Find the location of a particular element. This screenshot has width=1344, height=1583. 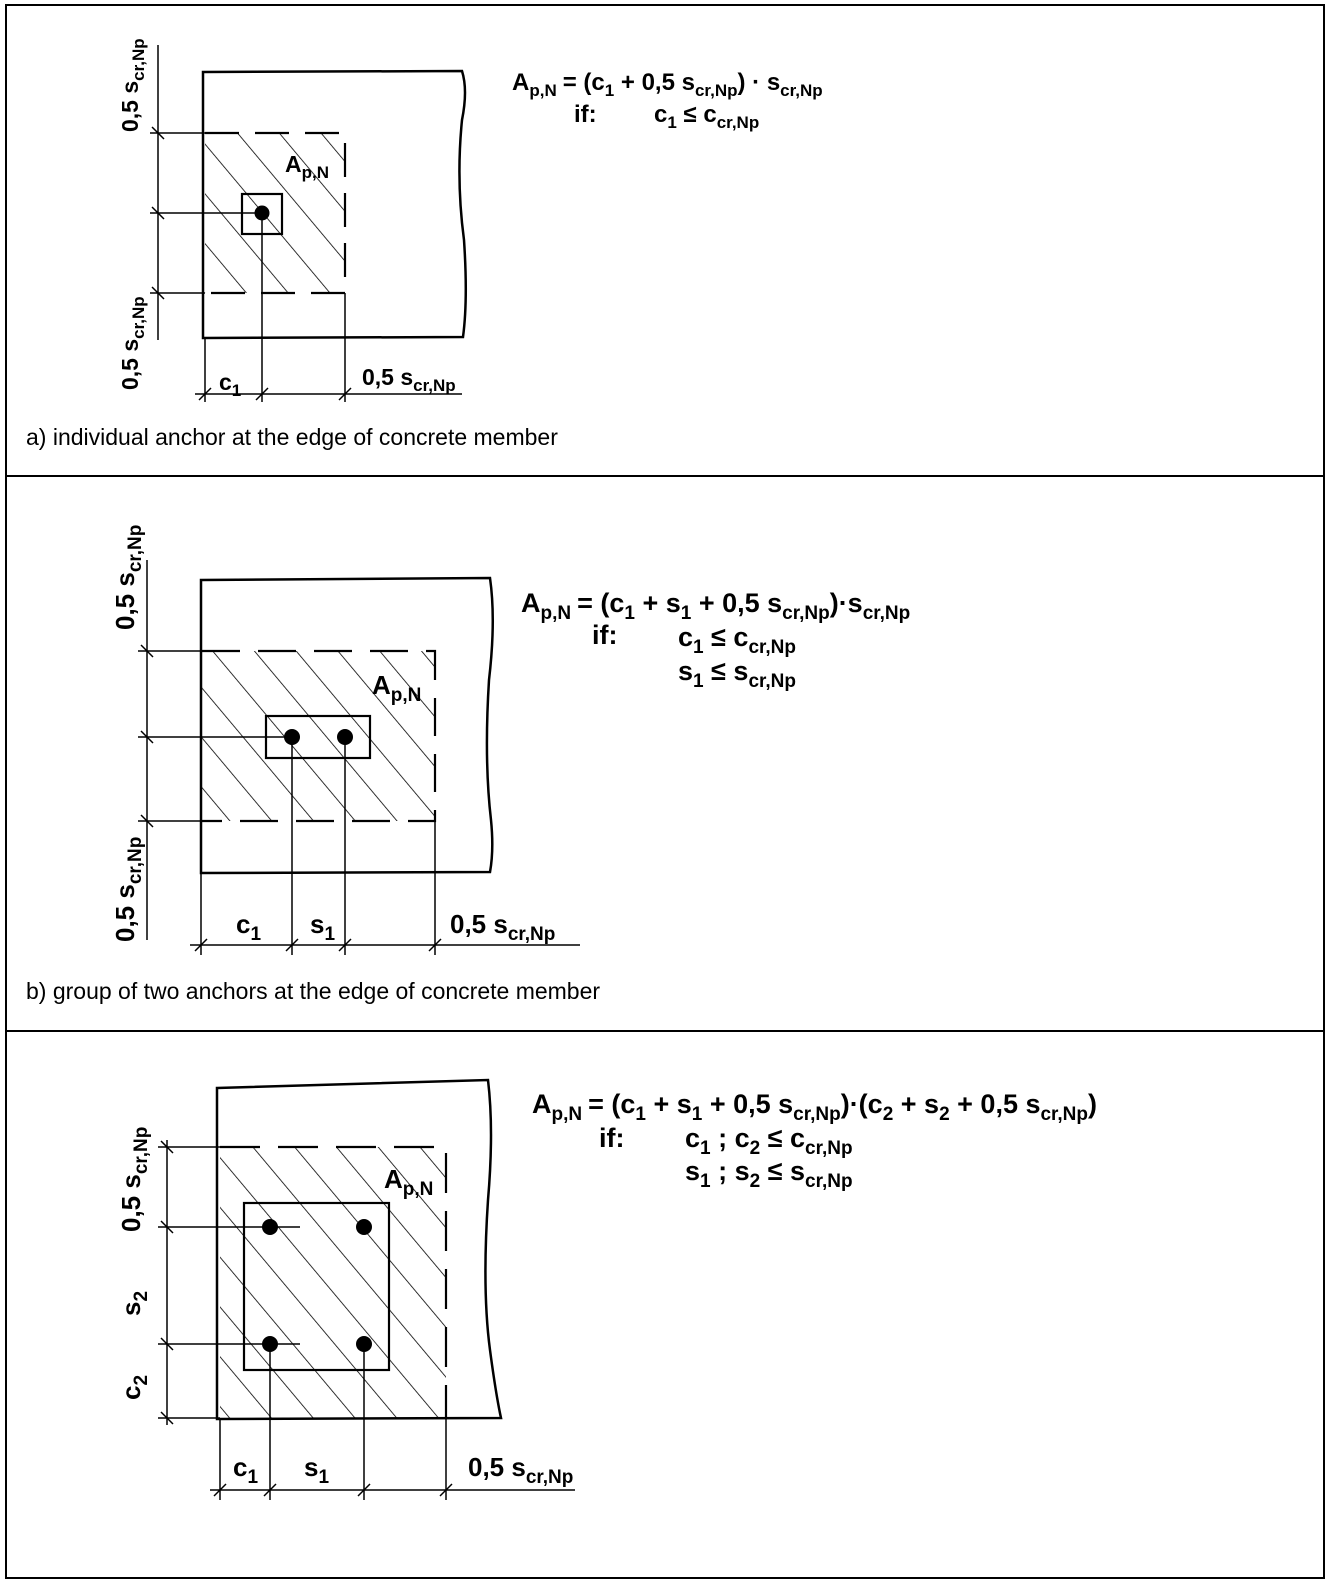

panel-a-diagram is located at coordinates (309, 223).